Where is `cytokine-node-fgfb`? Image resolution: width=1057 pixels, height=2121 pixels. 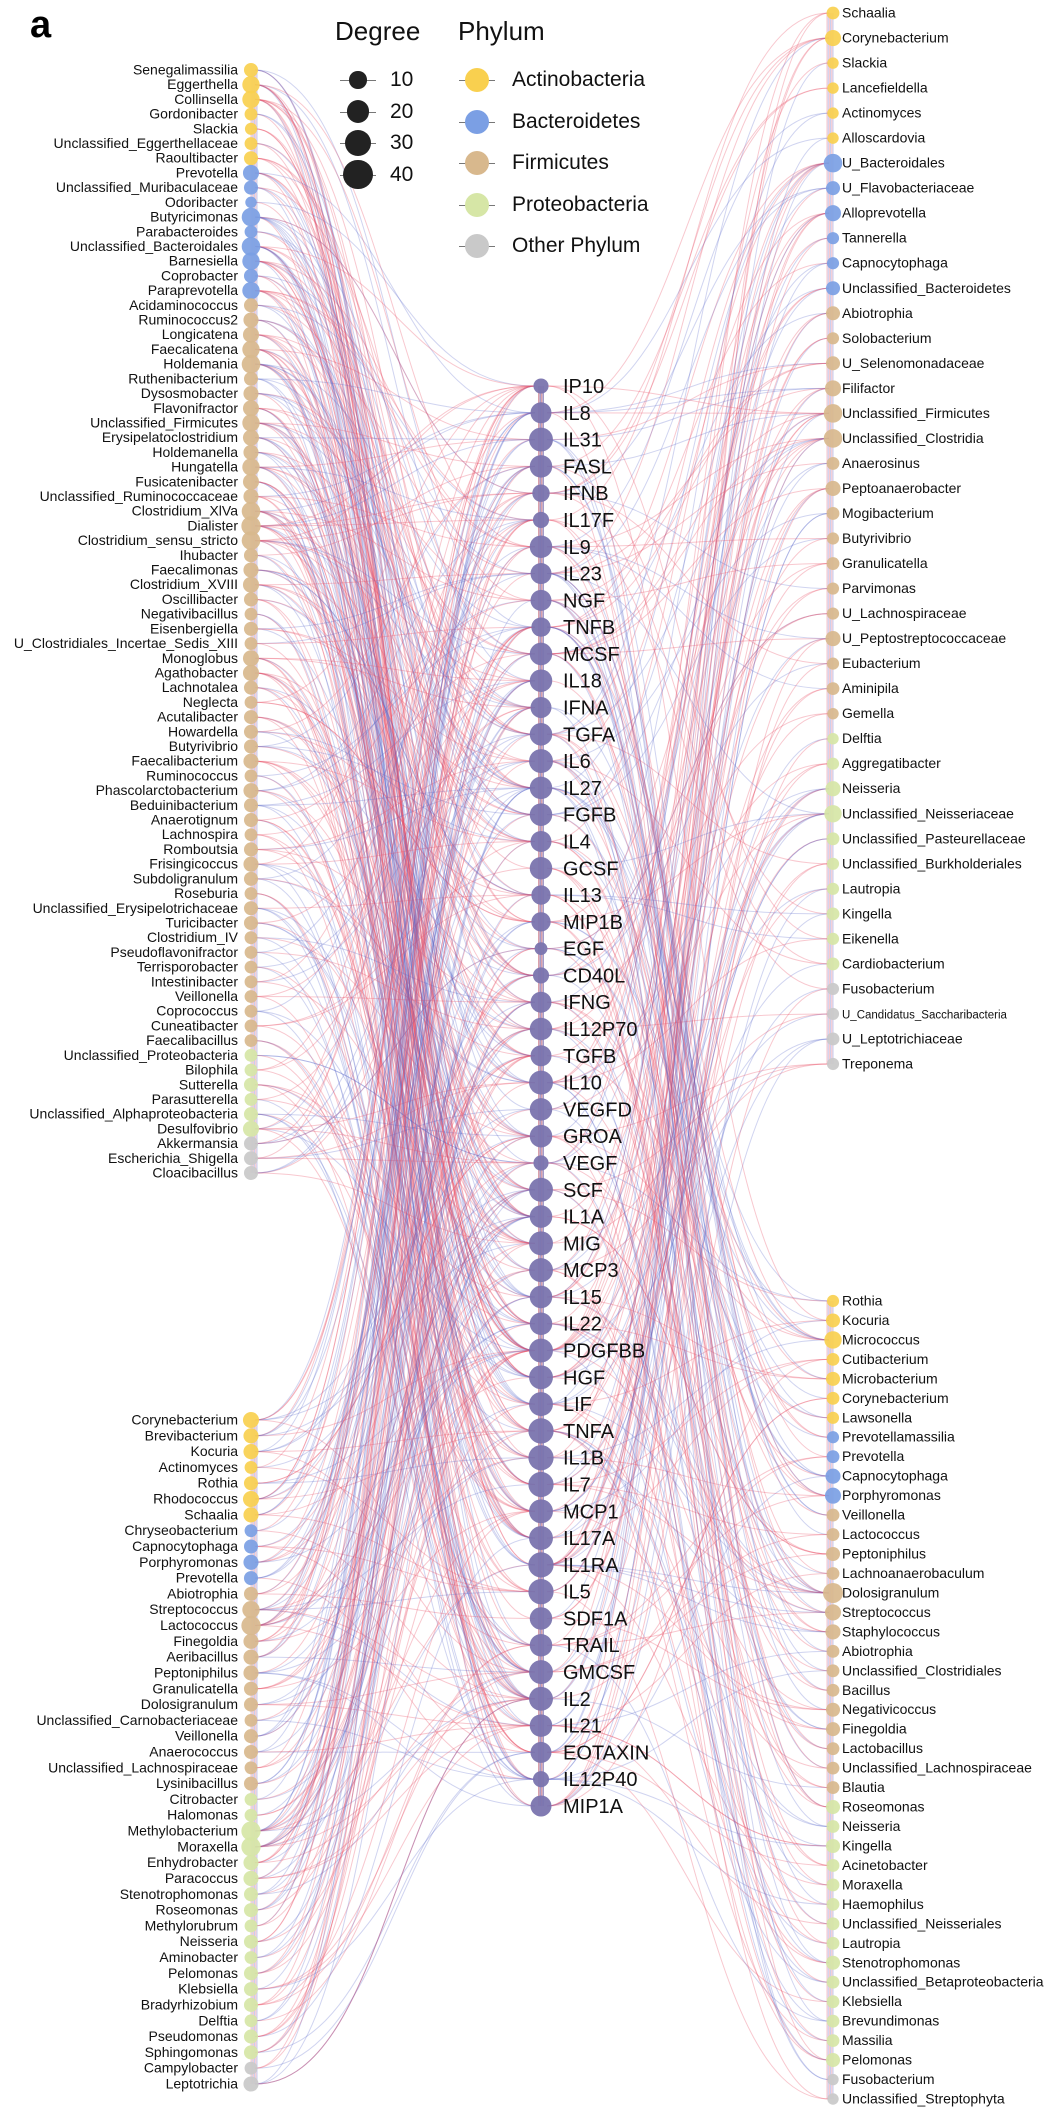
cytokine-node-fgfb is located at coordinates (541, 814).